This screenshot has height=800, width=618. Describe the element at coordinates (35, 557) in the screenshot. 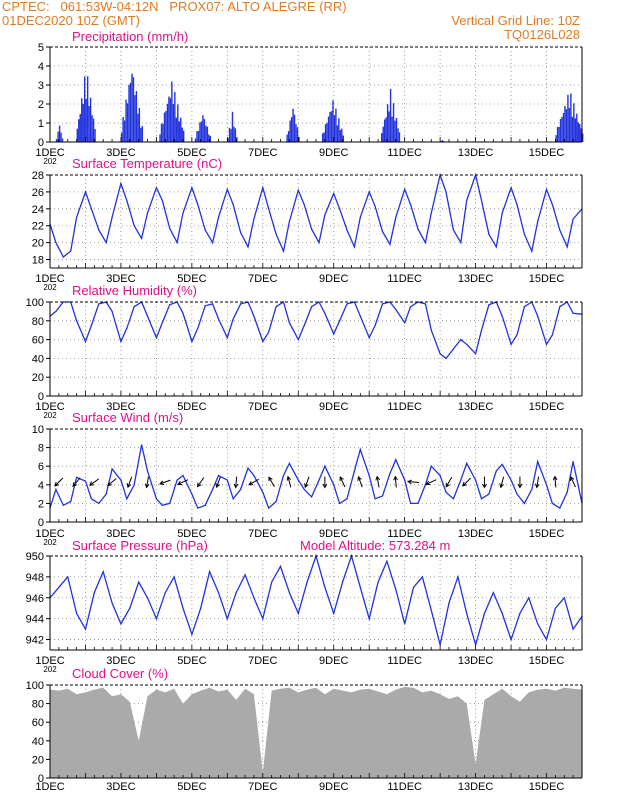

I see `y-tick-label: 950` at that location.